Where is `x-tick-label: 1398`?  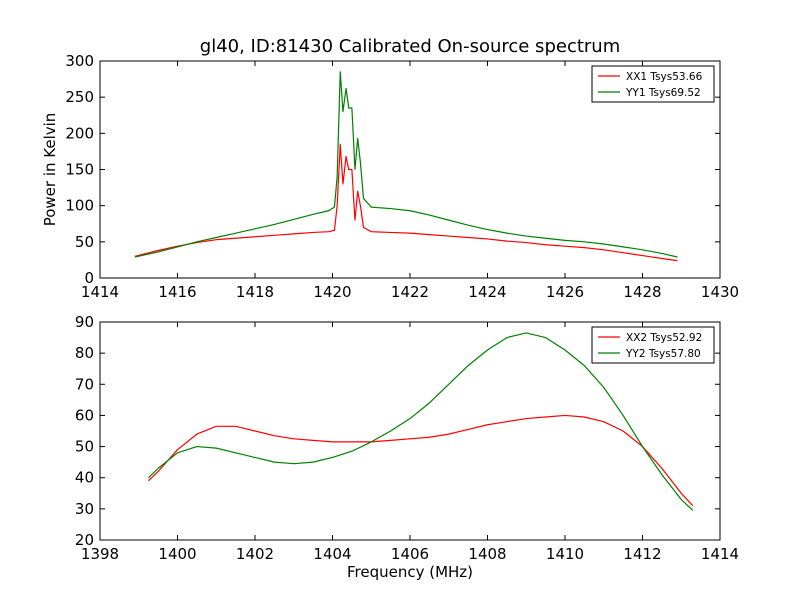
x-tick-label: 1398 is located at coordinates (100, 554).